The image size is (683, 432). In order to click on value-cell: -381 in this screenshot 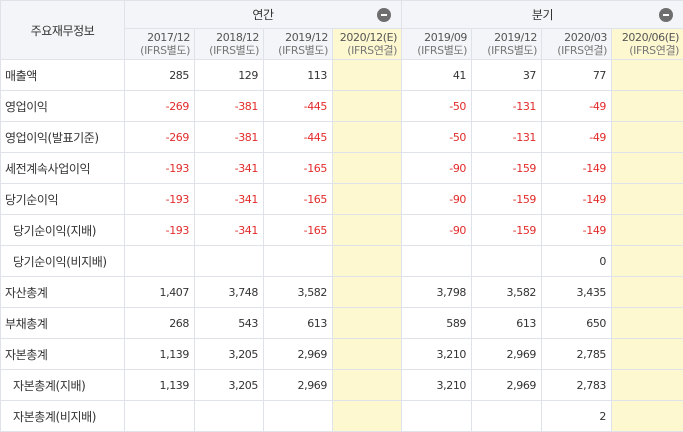, I will do `click(229, 137)`.